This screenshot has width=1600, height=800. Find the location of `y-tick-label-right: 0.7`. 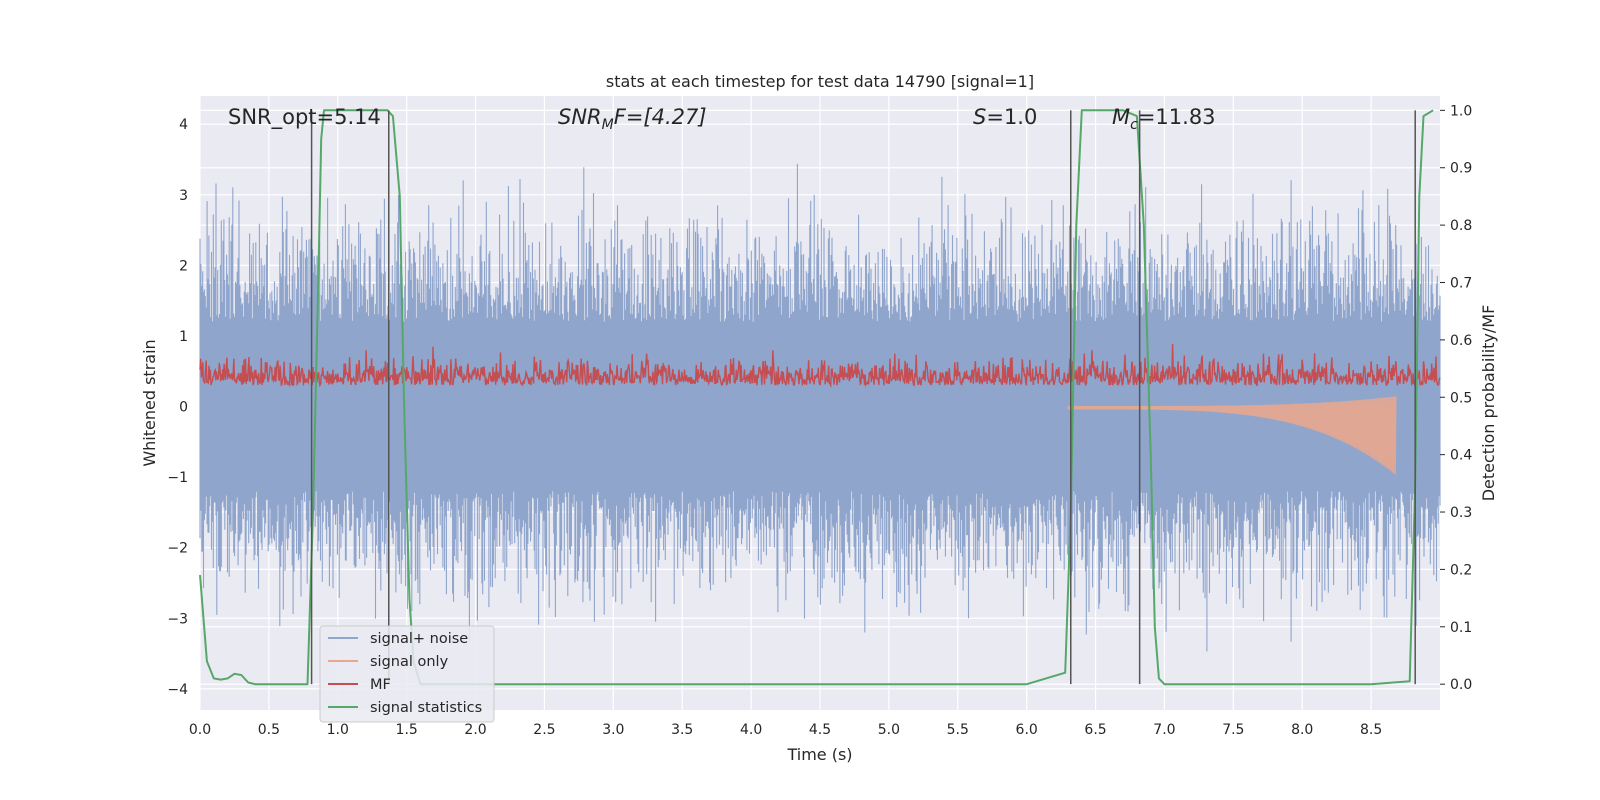

y-tick-label-right: 0.7 is located at coordinates (1461, 283).